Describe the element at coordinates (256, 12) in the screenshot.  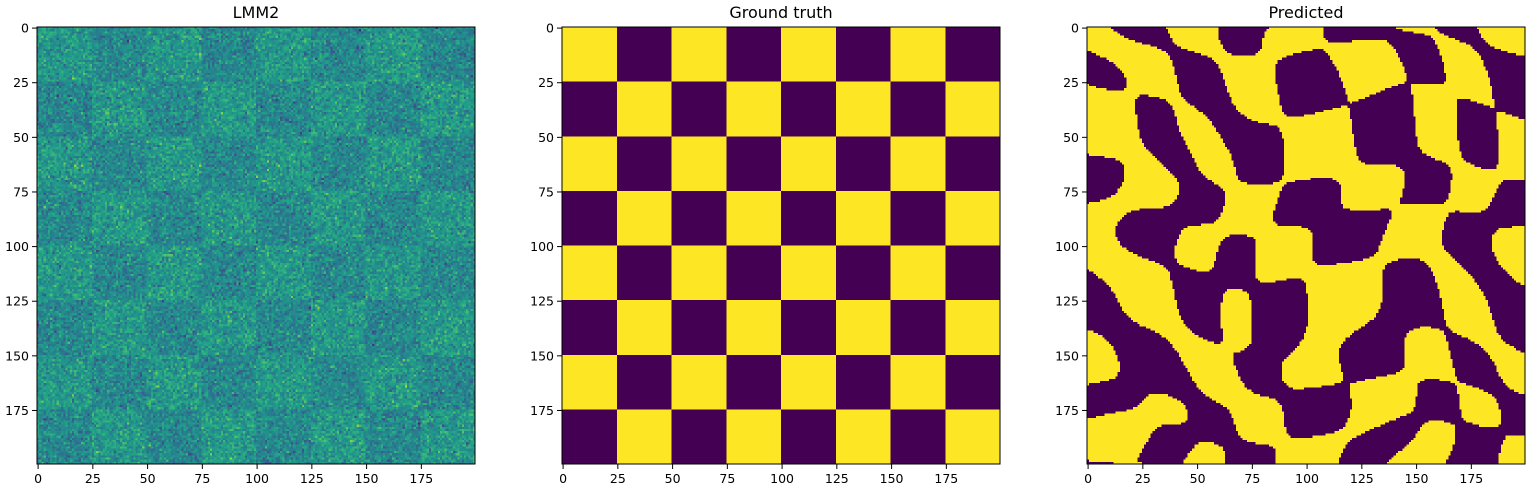
I see `panel-title: LMM2` at that location.